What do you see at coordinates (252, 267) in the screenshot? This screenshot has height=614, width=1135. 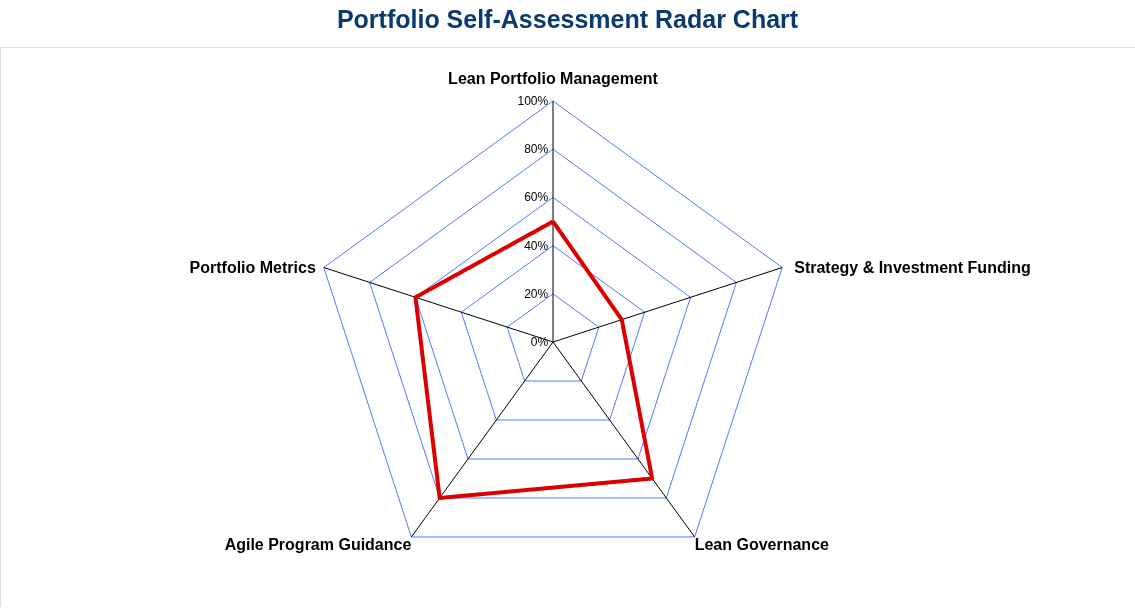 I see `spoke-label: Portfolio Metrics` at bounding box center [252, 267].